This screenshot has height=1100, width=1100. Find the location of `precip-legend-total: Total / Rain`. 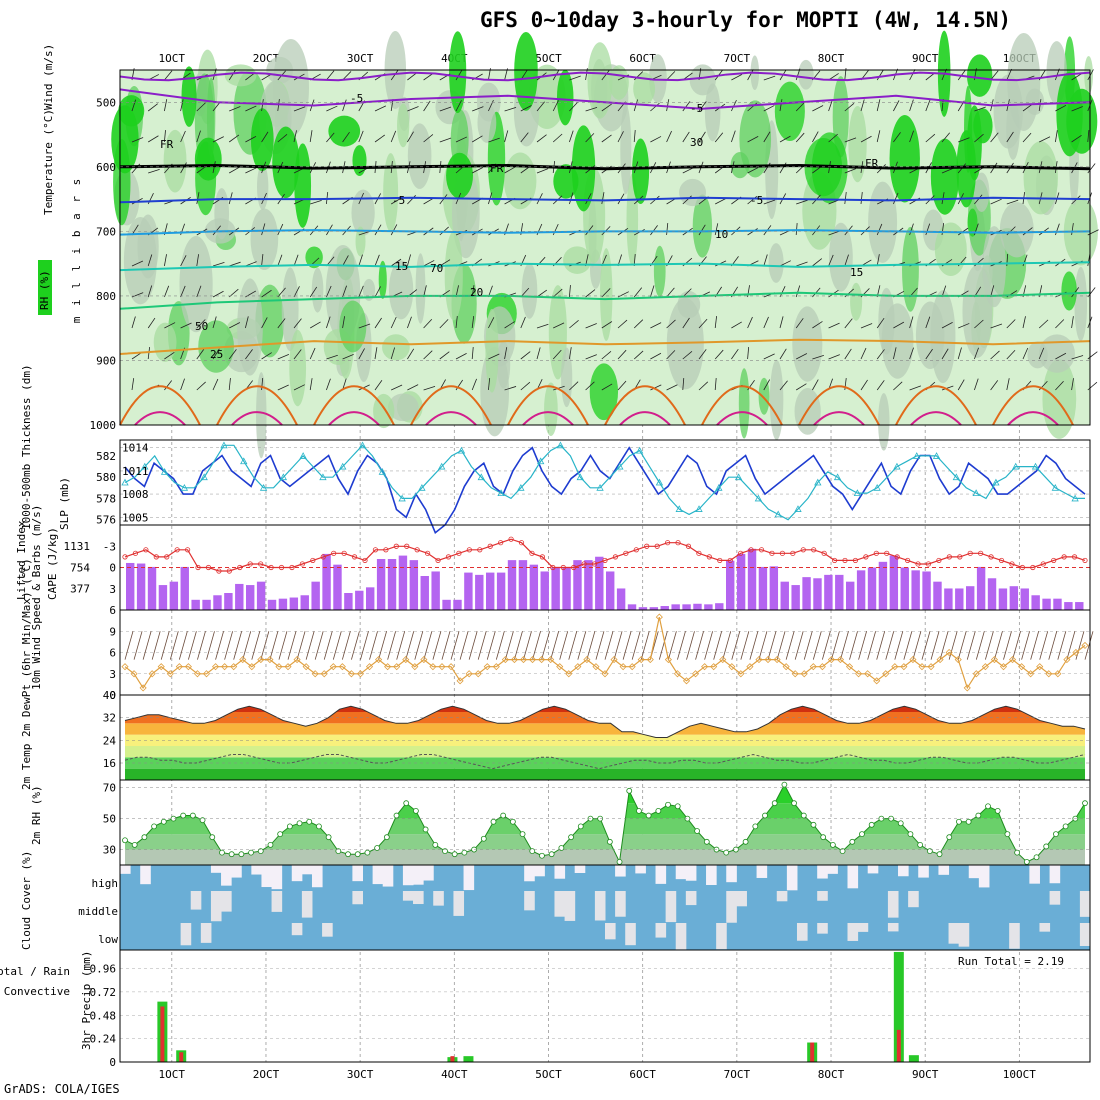

precip-legend-total: Total / Rain is located at coordinates (35, 971).